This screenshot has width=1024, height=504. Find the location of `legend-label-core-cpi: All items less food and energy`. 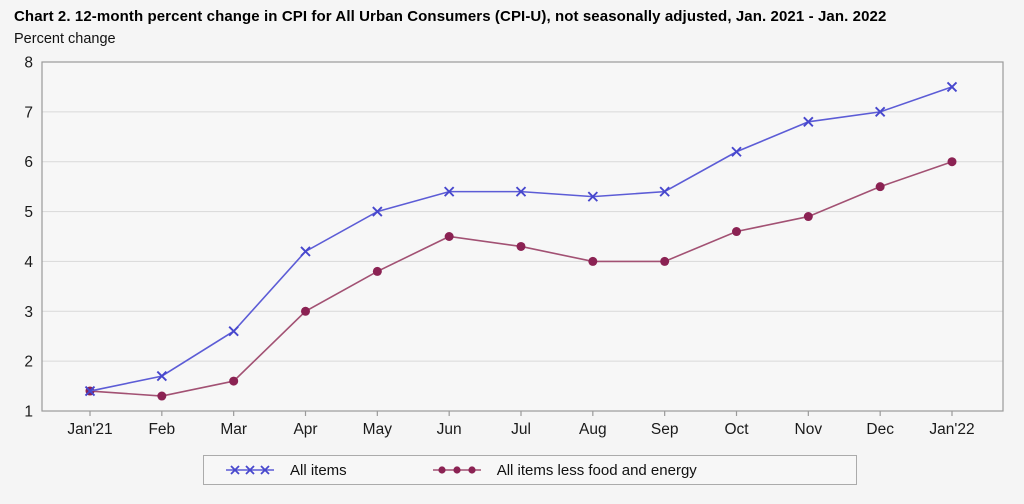

legend-label-core-cpi: All items less food and energy is located at coordinates (596, 470).